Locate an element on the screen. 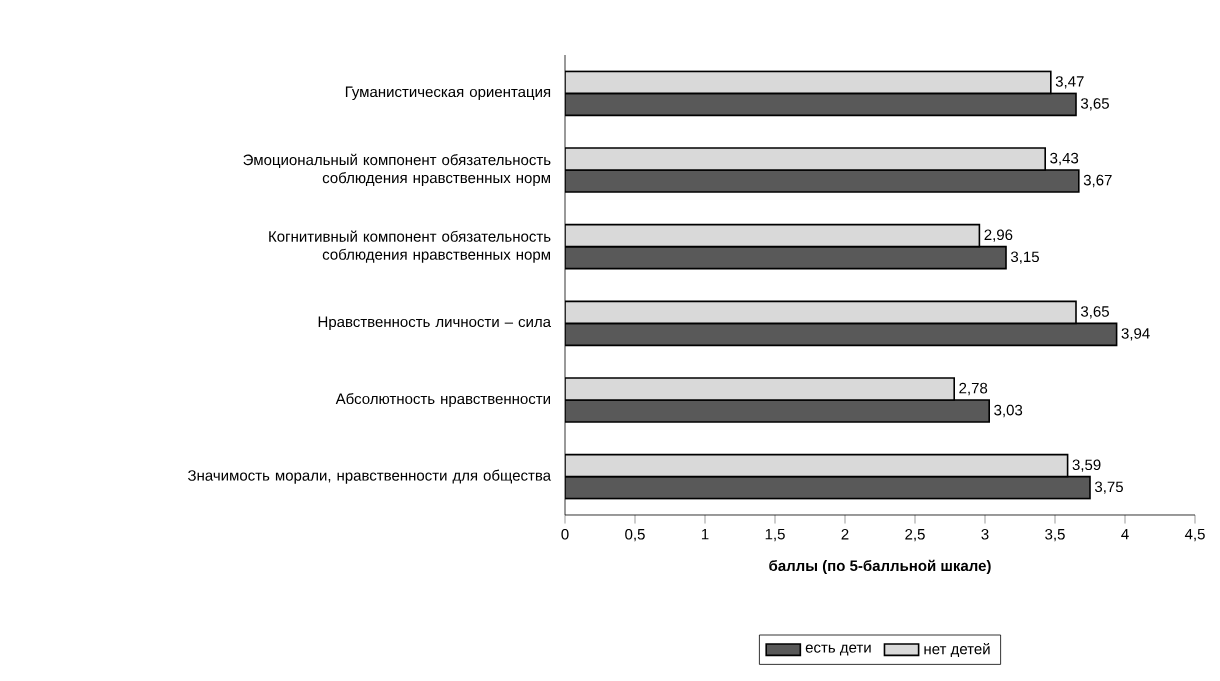 The height and width of the screenshot is (681, 1220). x-tick-label: 1 is located at coordinates (705, 534).